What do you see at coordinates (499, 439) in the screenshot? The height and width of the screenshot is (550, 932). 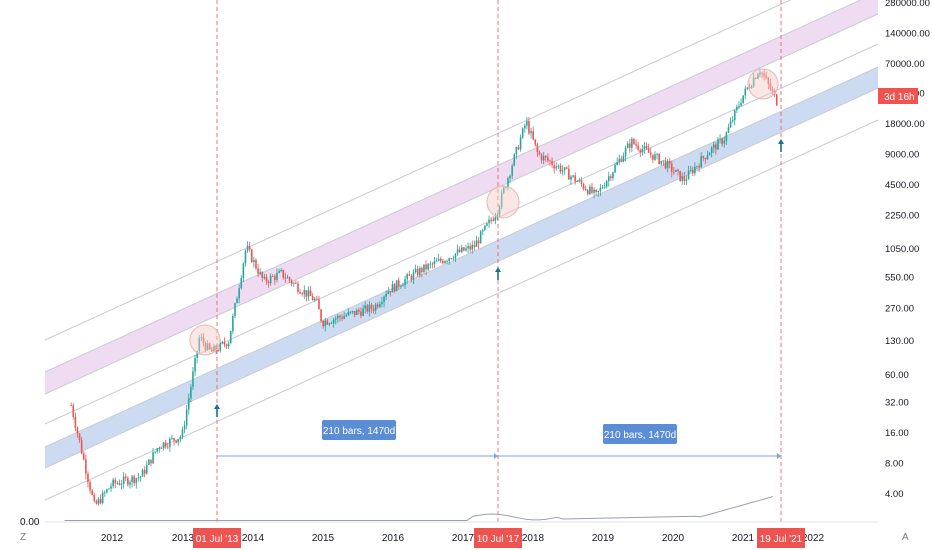 I see `measurements: 210 bars, 1470d 210 bars, 1470d` at bounding box center [499, 439].